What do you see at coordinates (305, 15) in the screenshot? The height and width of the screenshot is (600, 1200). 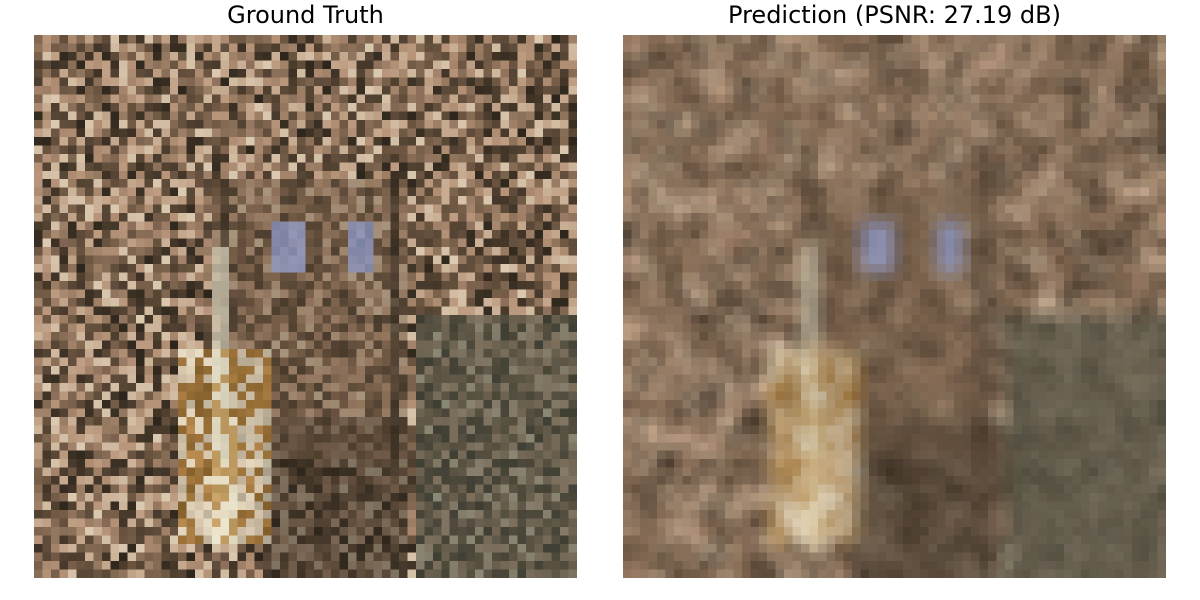 I see `ground-truth-title: Ground Truth` at bounding box center [305, 15].